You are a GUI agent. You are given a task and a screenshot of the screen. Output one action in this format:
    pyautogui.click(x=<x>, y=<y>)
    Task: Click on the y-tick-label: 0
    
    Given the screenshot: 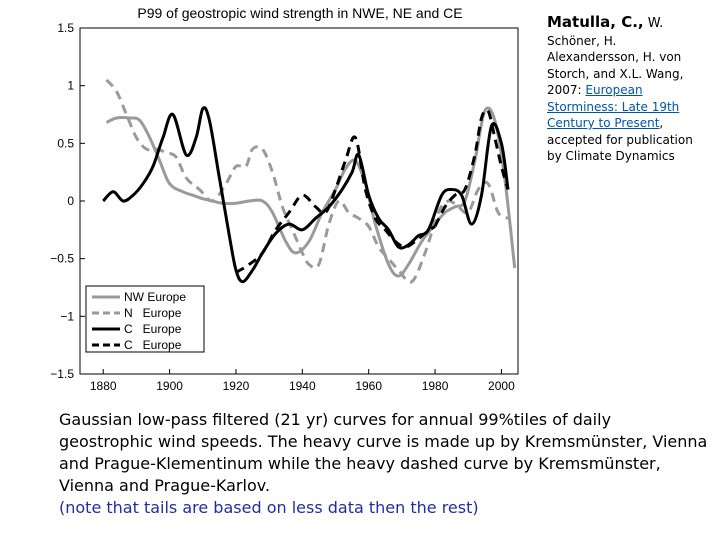 What is the action you would take?
    pyautogui.click(x=70, y=201)
    